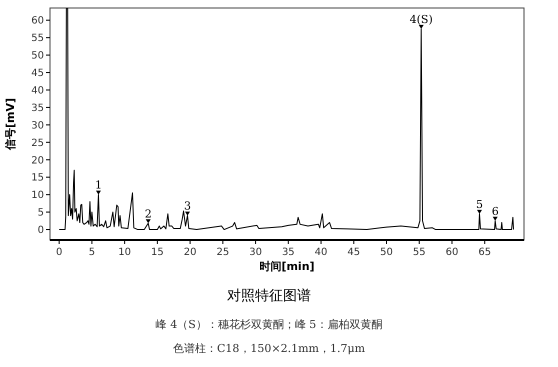 This screenshot has height=367, width=558. I want to click on y-tick-label: 55, so click(37, 38).